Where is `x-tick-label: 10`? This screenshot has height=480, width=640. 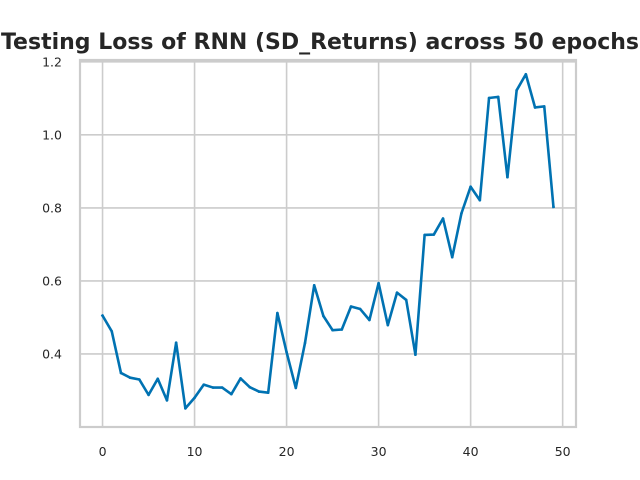
x-tick-label: 10 is located at coordinates (195, 451).